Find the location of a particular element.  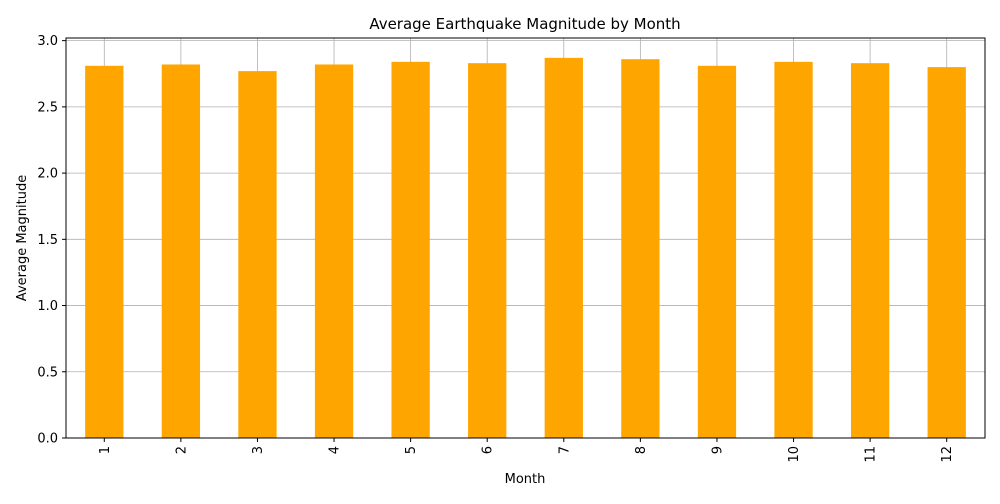

x-tick-label: 8 is located at coordinates (641, 450).